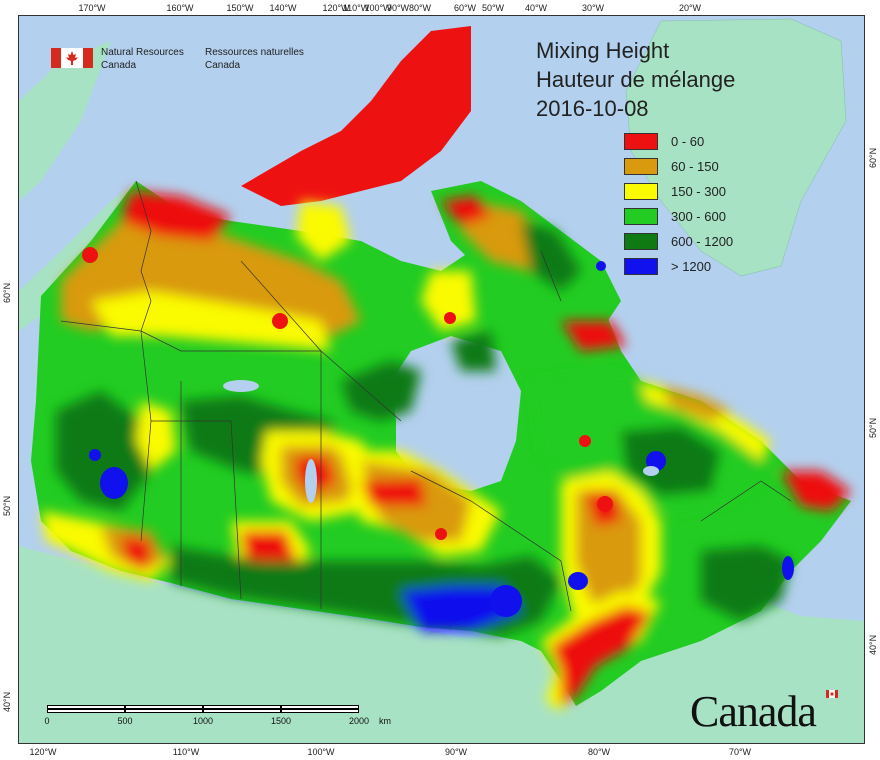 This screenshot has width=880, height=760. Describe the element at coordinates (47, 721) in the screenshot. I see `scale-tick-label: 0` at that location.